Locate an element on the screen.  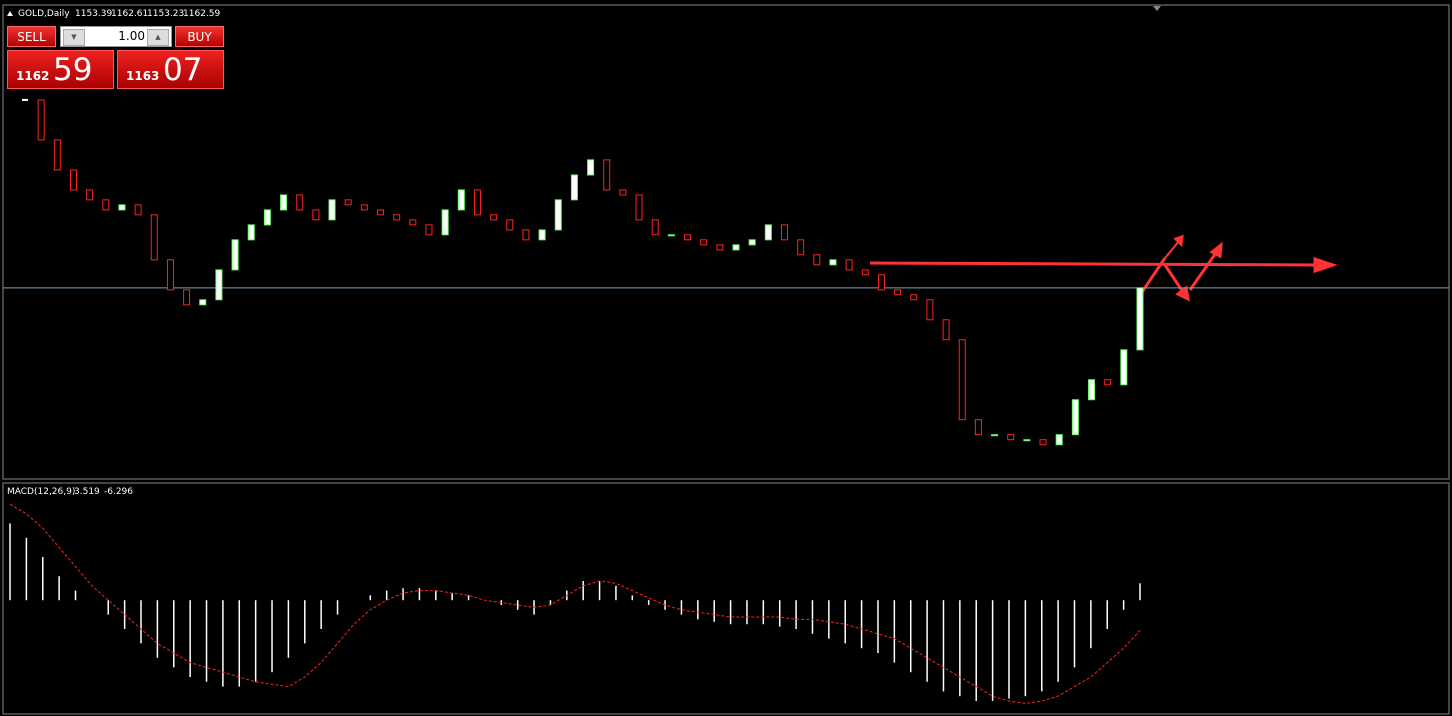
macd-main: 3.519 is located at coordinates (87, 492).